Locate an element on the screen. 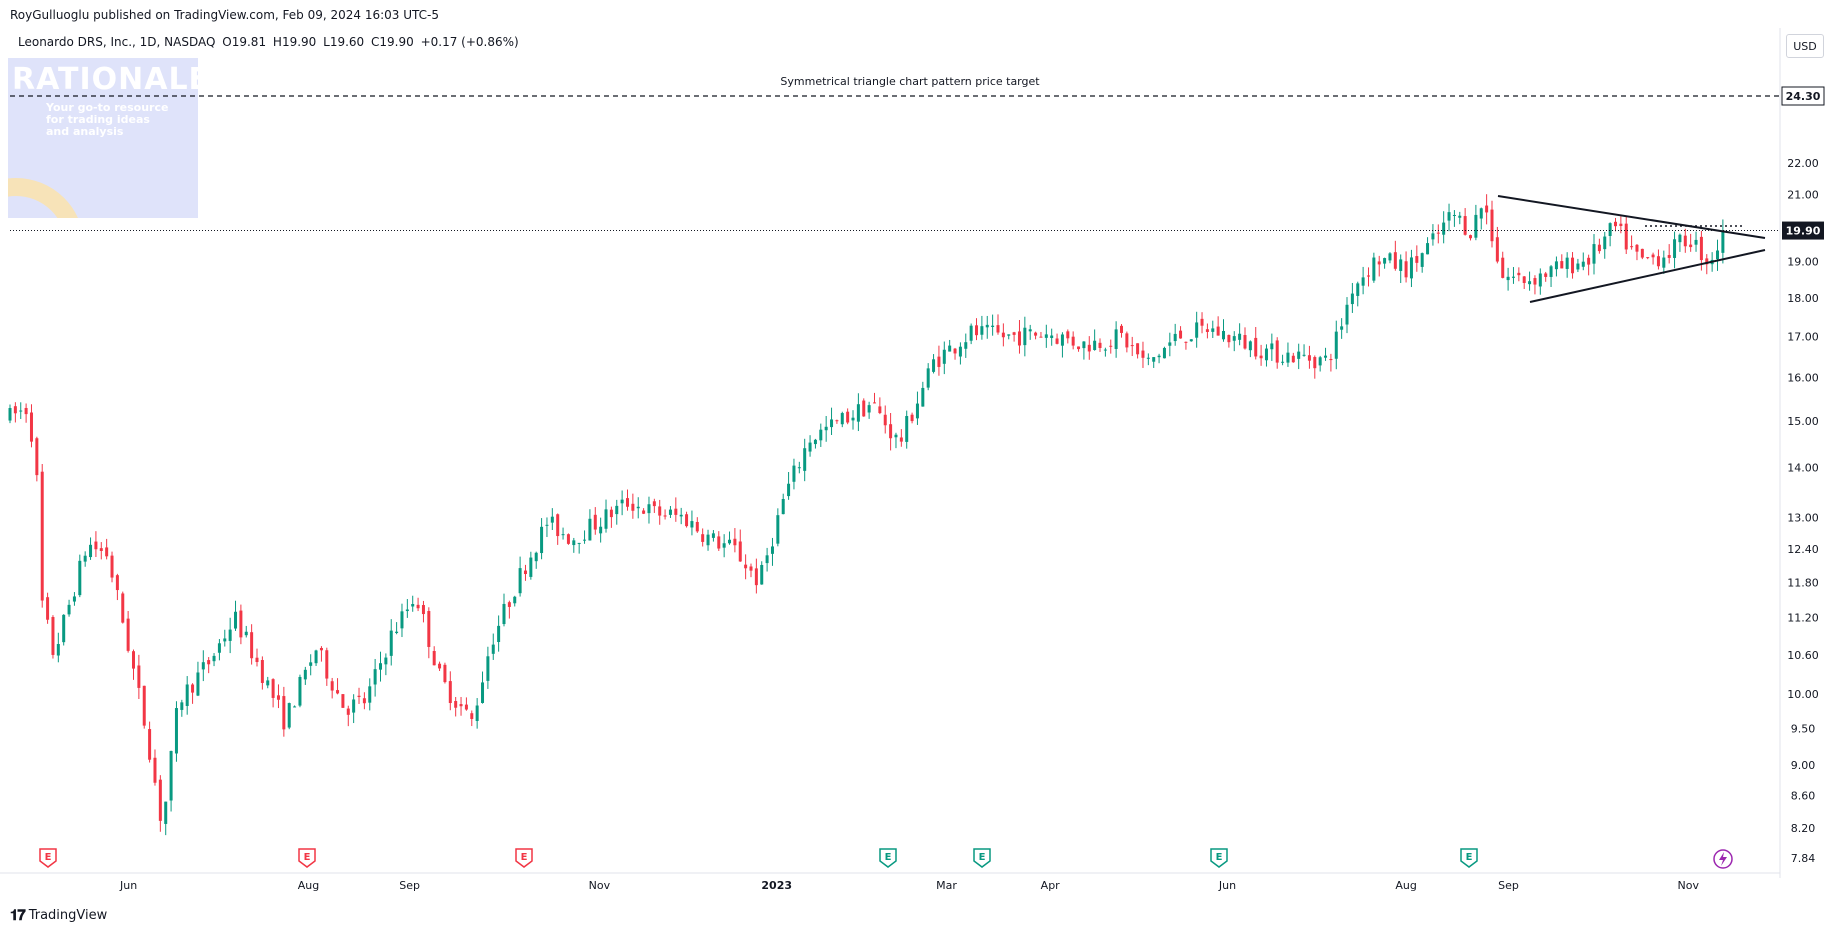  time-tick-label: Nov is located at coordinates (600, 885).